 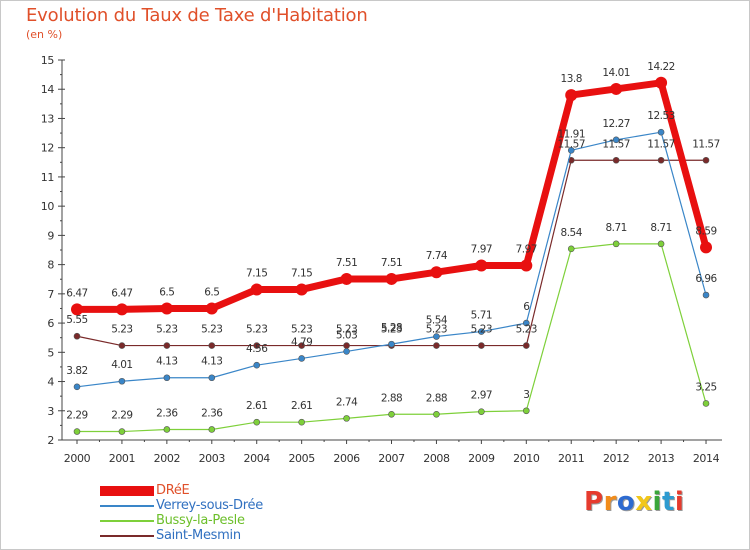 I want to click on data-label-bussy-la-pesle: 3.25, so click(x=705, y=387).